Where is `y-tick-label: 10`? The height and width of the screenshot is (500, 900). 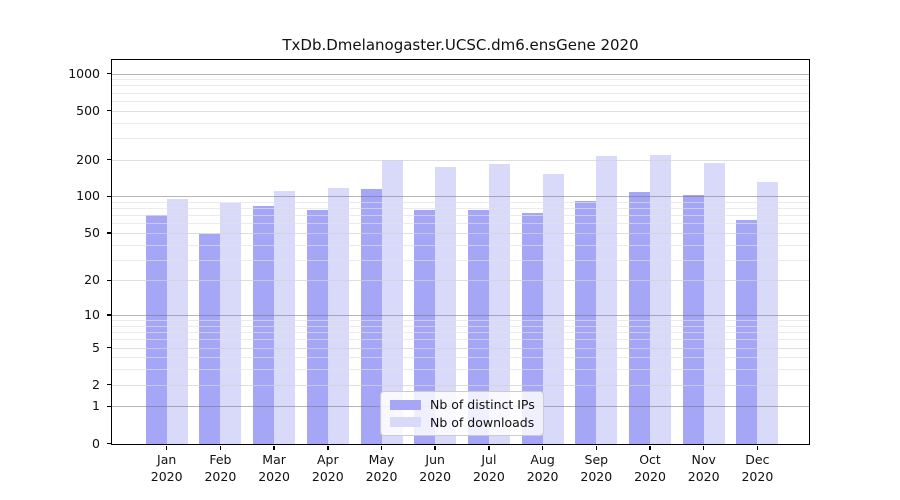
y-tick-label: 10 is located at coordinates (92, 315).